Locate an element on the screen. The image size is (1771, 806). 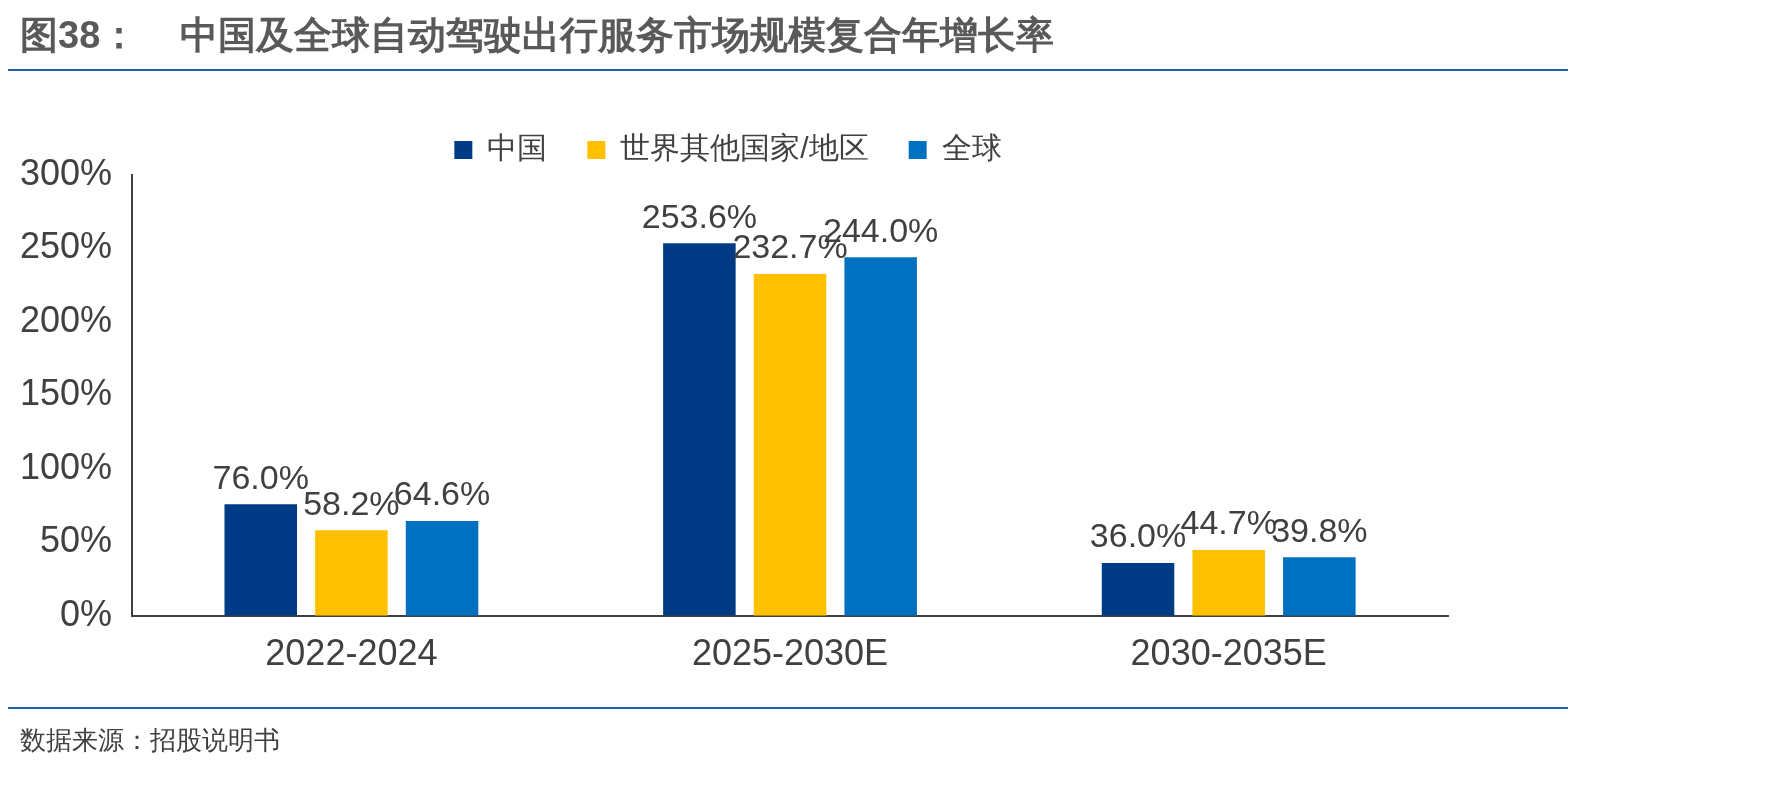
y-tick-label: 100% is located at coordinates (66, 466).